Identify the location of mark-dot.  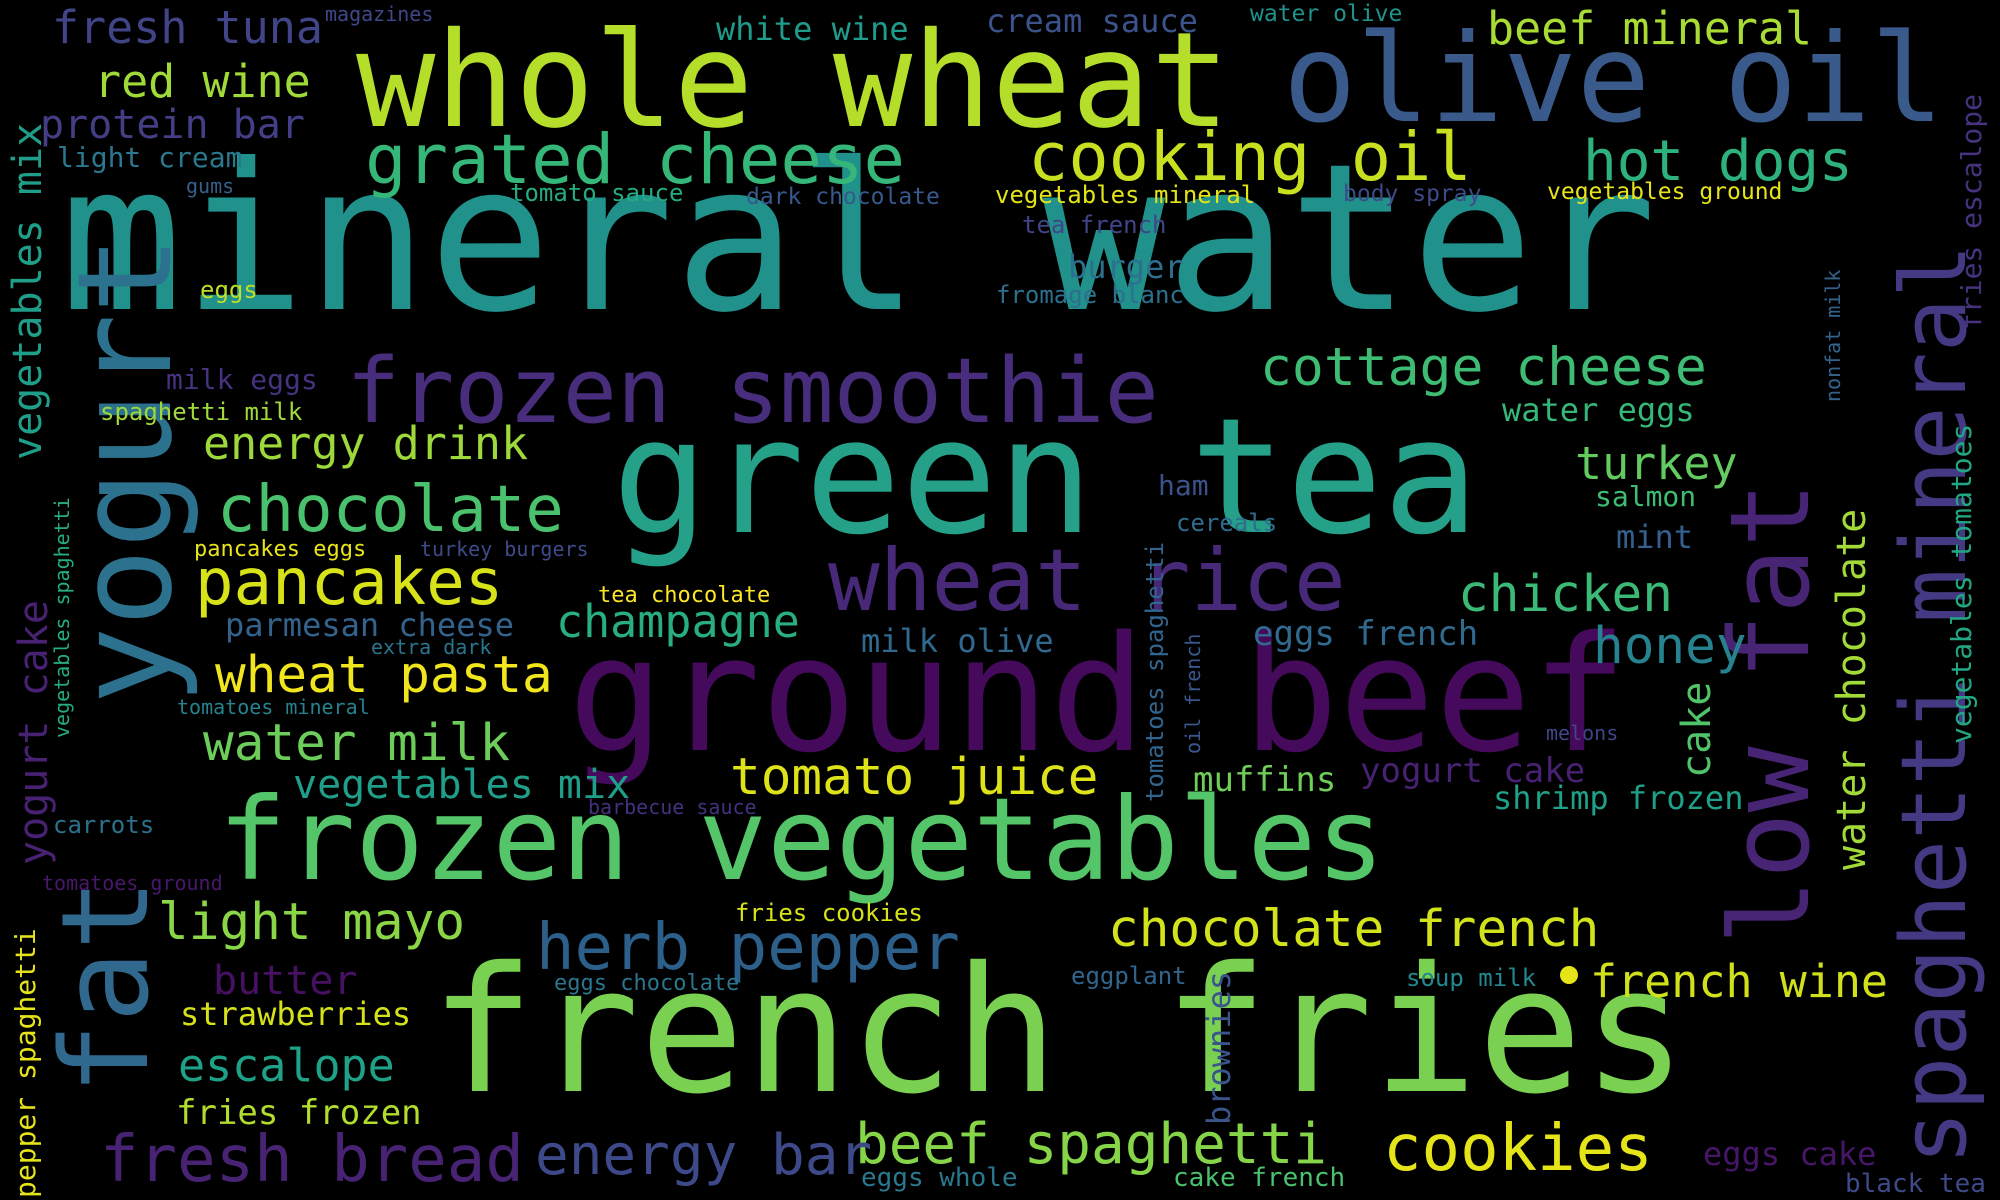
(1569, 975).